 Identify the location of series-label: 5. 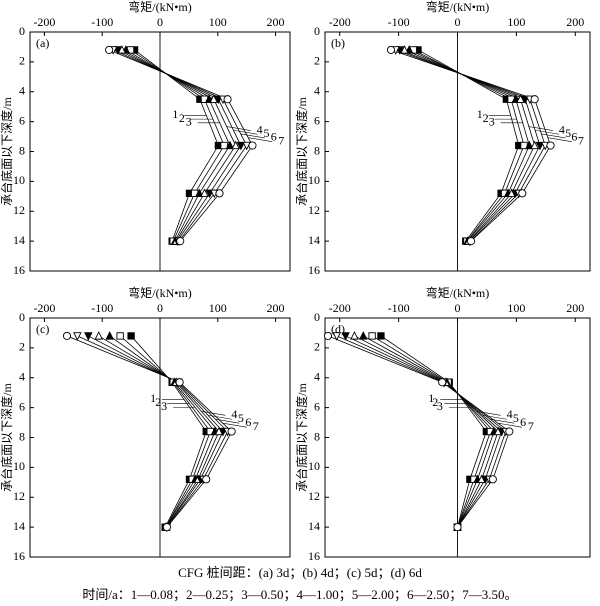
(516, 418).